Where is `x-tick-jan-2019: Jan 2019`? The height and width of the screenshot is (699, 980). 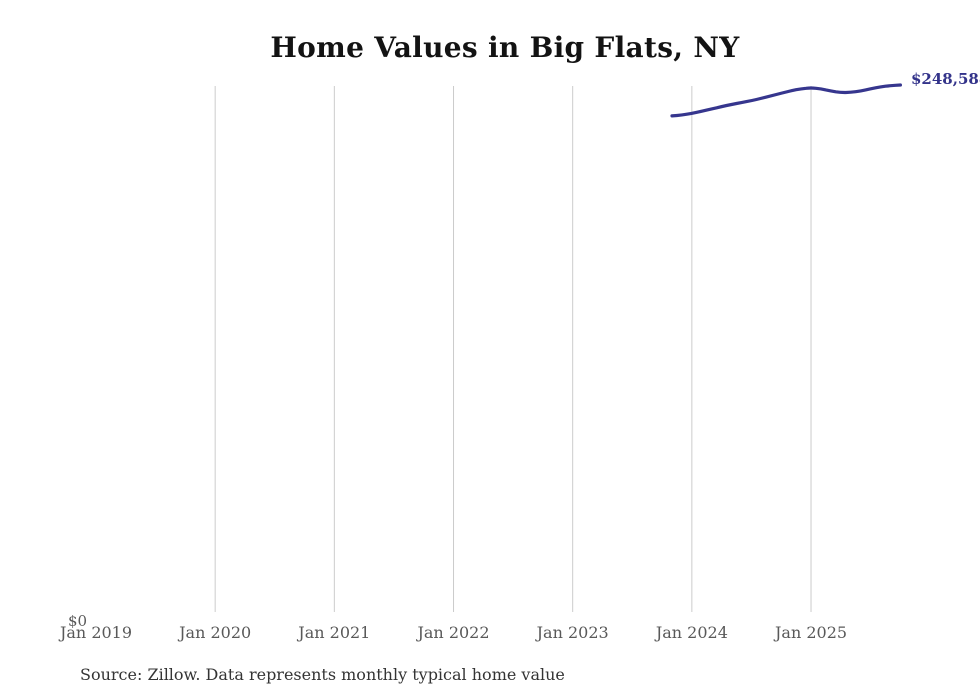
x-tick-jan-2019: Jan 2019 is located at coordinates (96, 632).